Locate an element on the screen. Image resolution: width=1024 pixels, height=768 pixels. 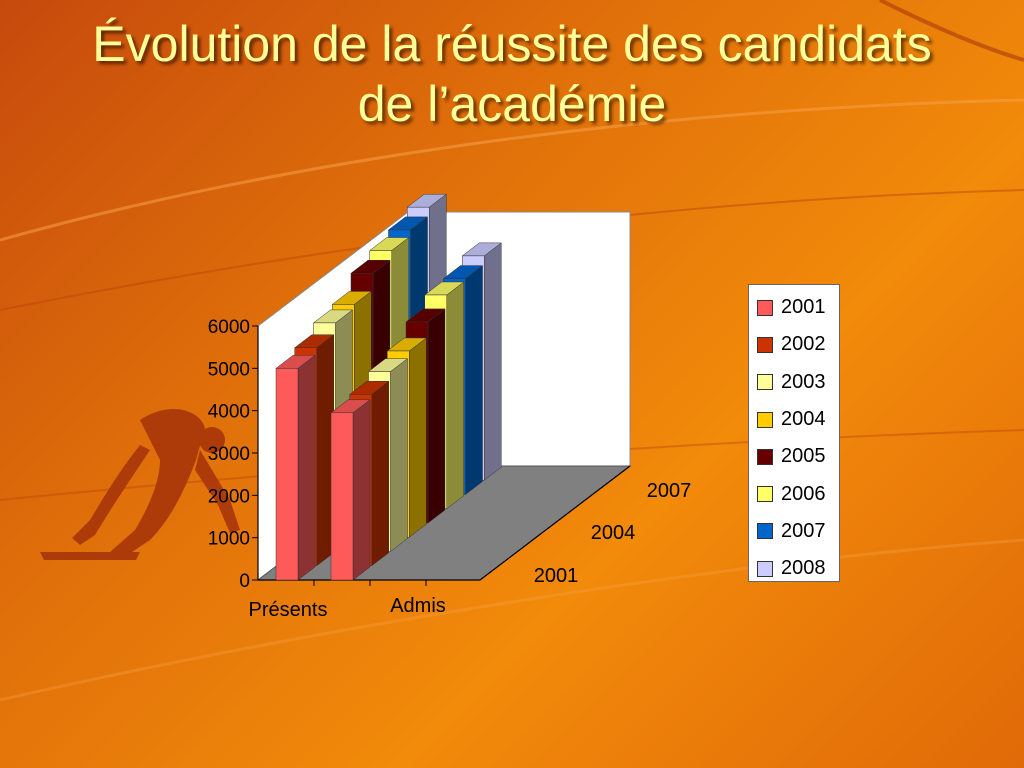
category-label: Présents is located at coordinates (288, 610).